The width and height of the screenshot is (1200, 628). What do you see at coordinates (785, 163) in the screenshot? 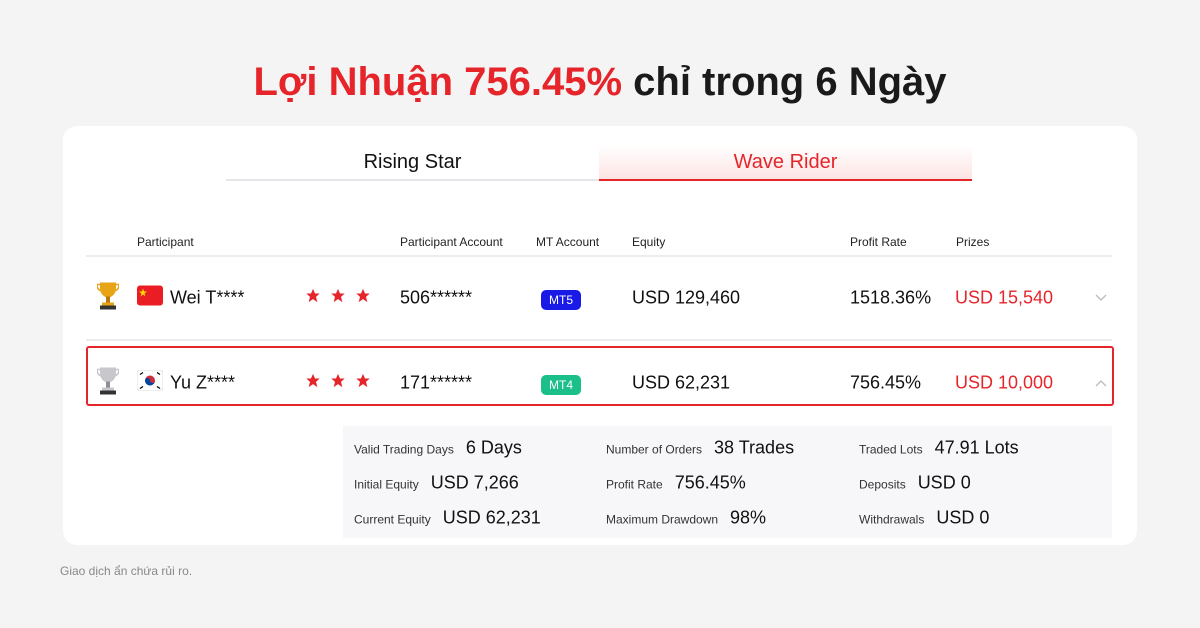
I see `tab-wave-rider: Wave Rider` at bounding box center [785, 163].